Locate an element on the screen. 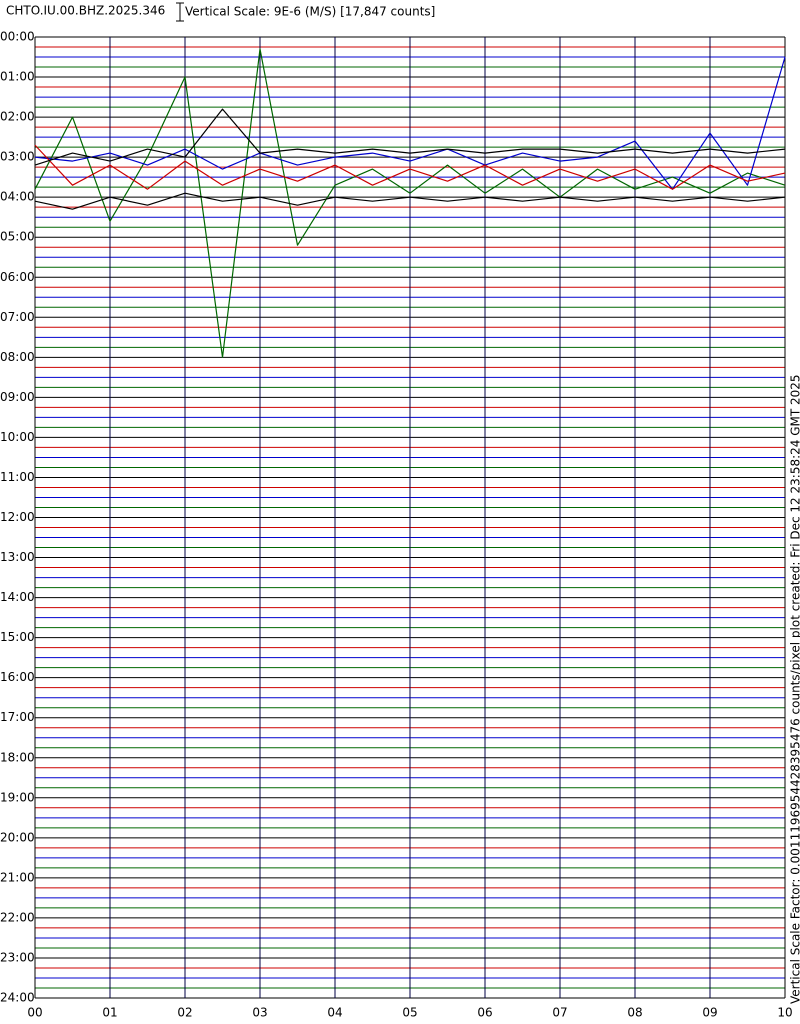 Image resolution: width=800 pixels, height=1024 pixels. x-tick-label: 06 is located at coordinates (484, 1013).